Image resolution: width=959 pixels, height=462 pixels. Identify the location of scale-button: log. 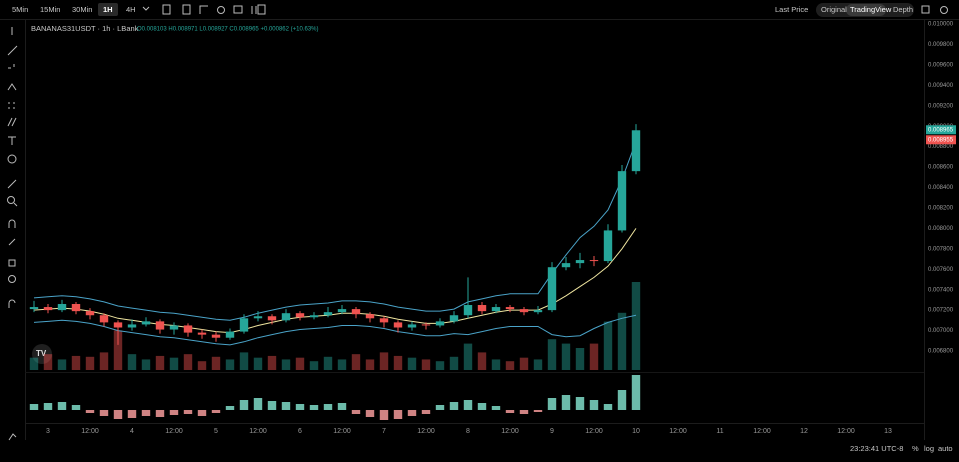
(929, 448).